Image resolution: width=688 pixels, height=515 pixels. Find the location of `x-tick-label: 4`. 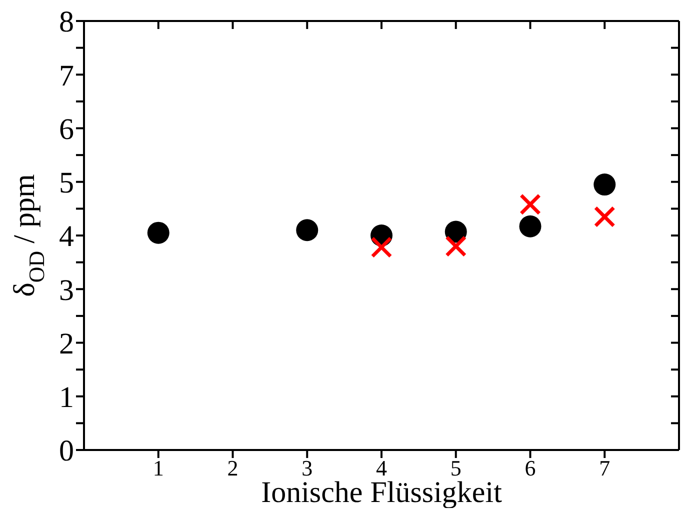

x-tick-label: 4 is located at coordinates (381, 468).